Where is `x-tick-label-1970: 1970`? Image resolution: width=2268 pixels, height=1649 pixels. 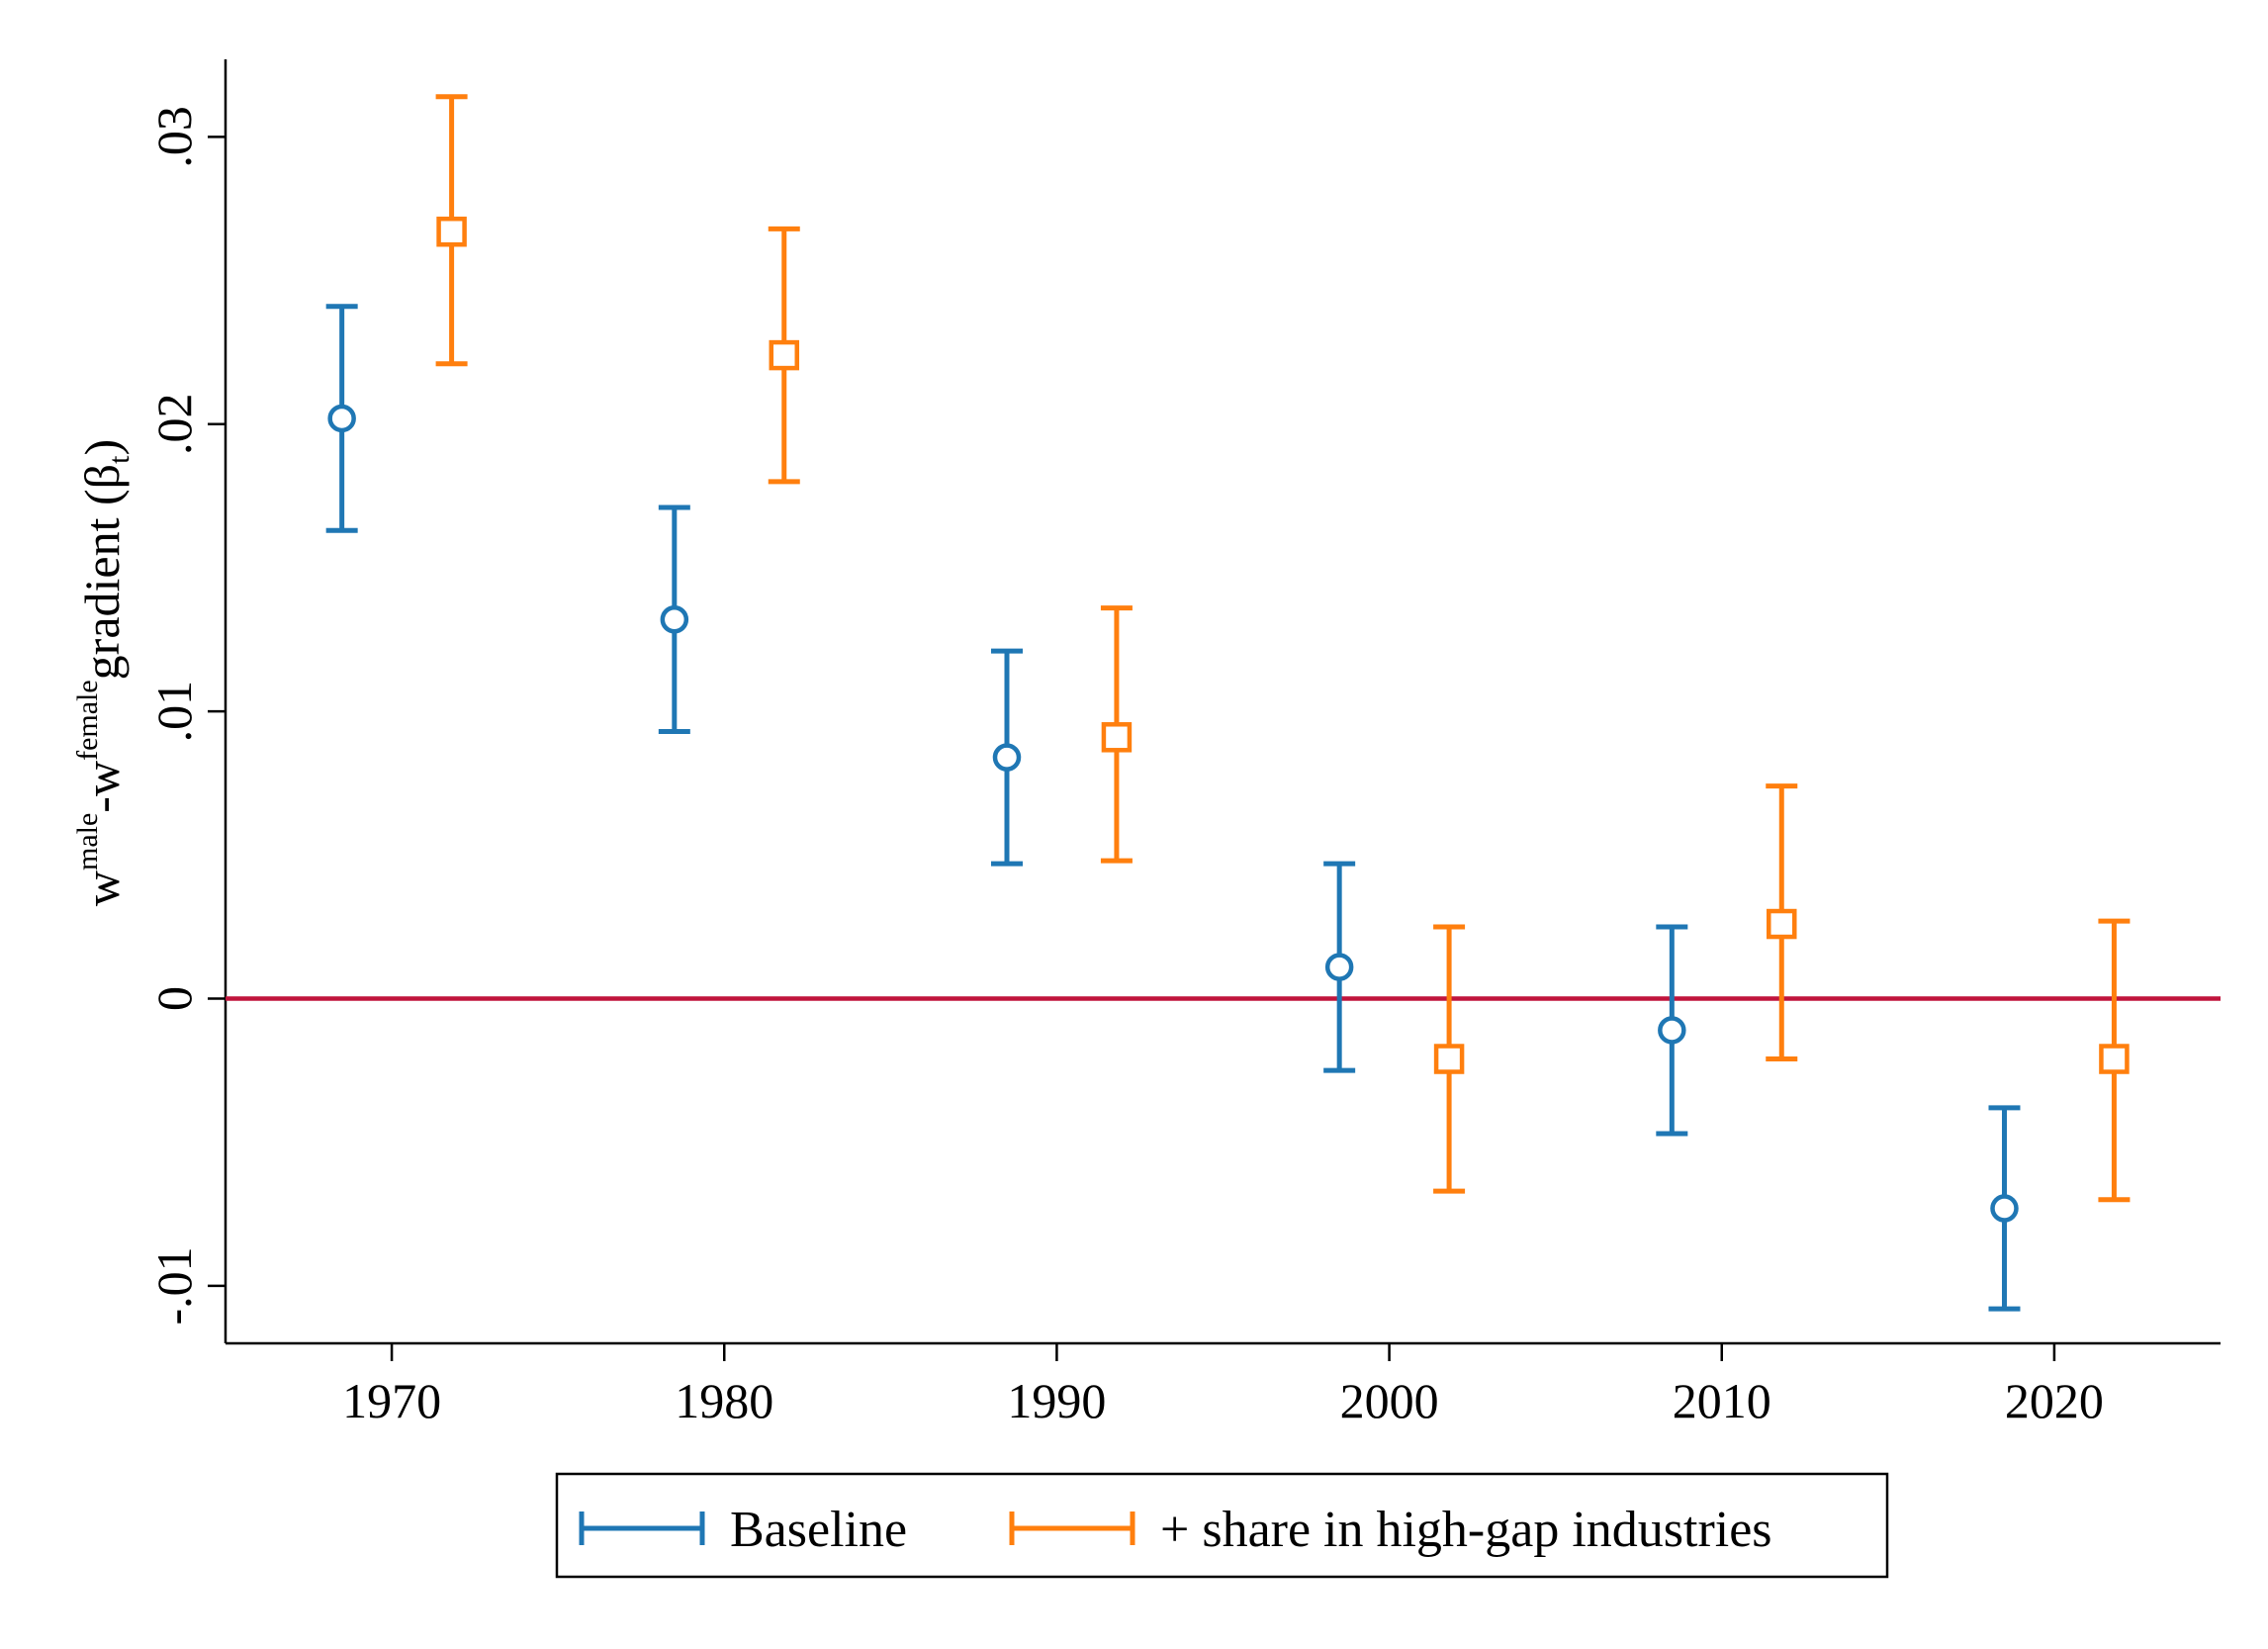
x-tick-label-1970: 1970 is located at coordinates (391, 1400).